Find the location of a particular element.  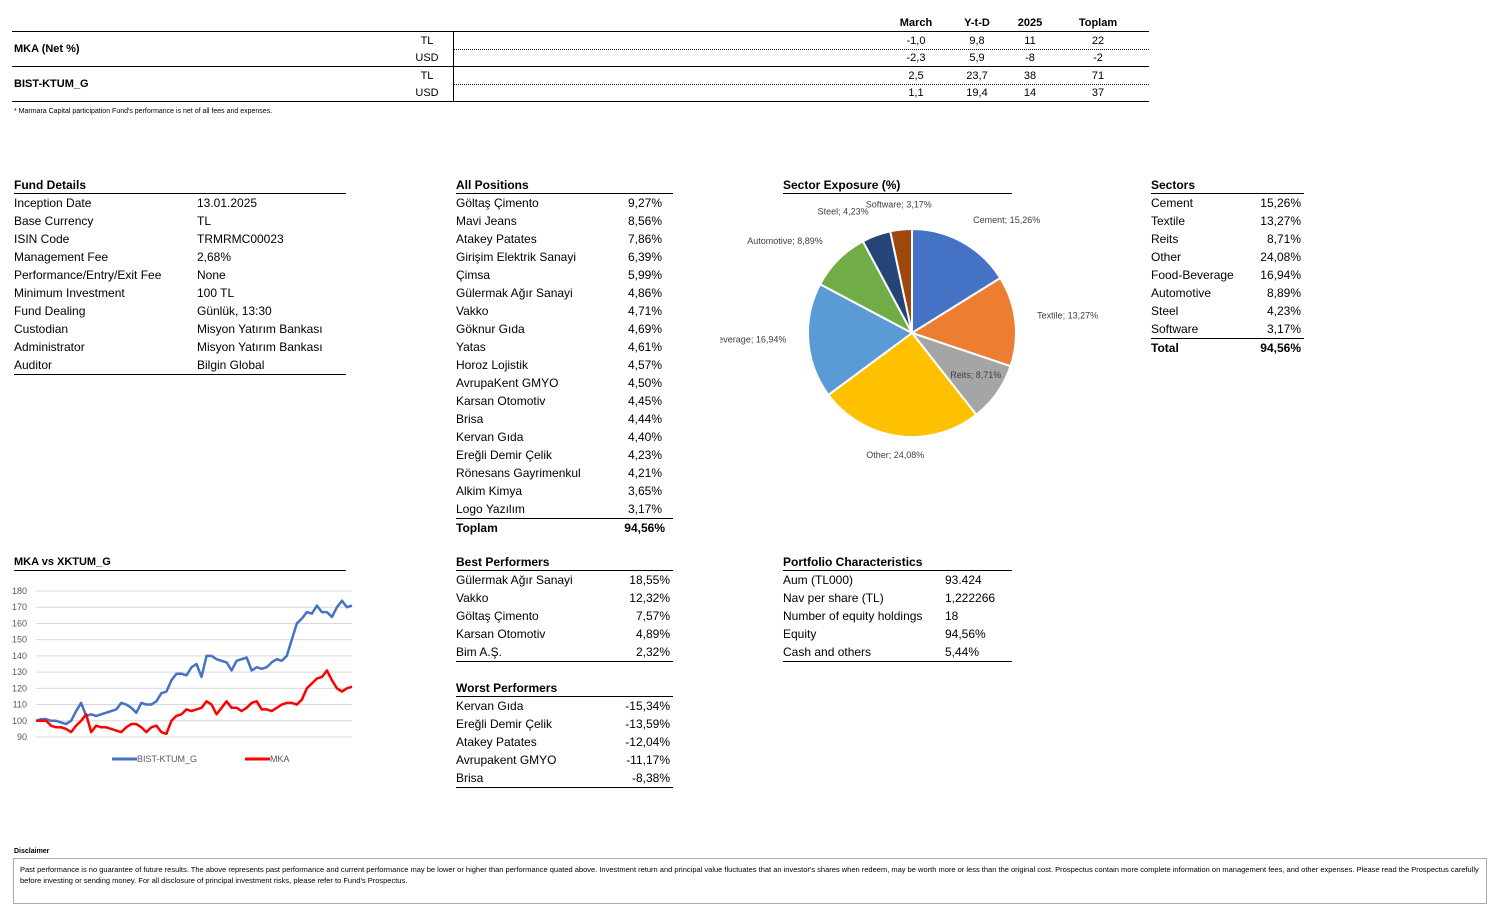

performance-value: 37 is located at coordinates (1098, 93).